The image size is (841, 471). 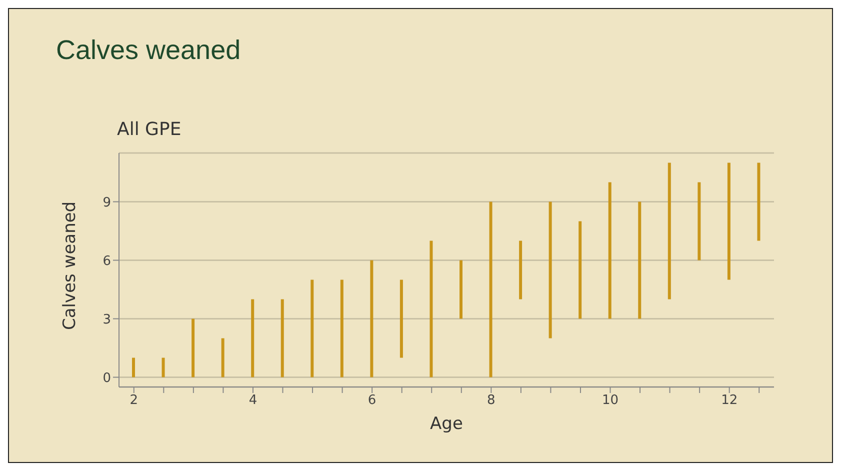 What do you see at coordinates (491, 400) in the screenshot?
I see `x-tick-label: 8` at bounding box center [491, 400].